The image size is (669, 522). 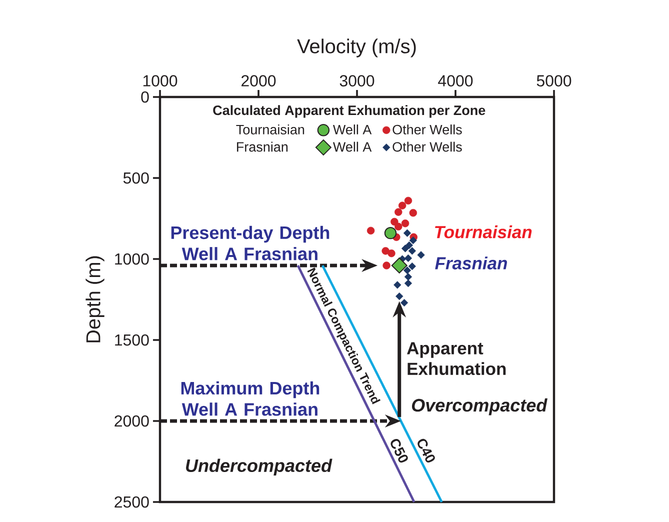 What do you see at coordinates (136, 178) in the screenshot?
I see `y-tick-label: 500` at bounding box center [136, 178].